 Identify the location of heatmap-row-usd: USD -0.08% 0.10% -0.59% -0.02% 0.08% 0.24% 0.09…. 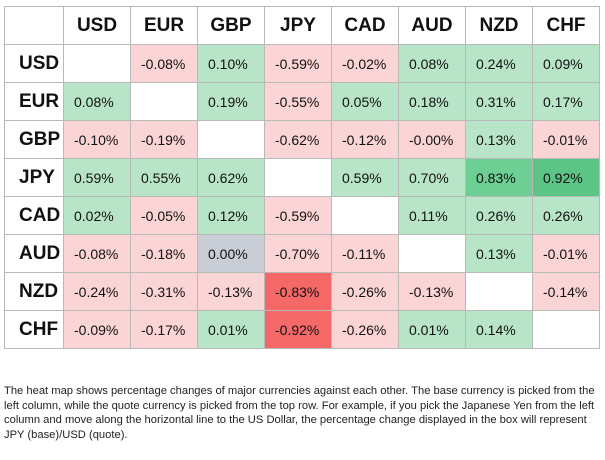
(302, 63).